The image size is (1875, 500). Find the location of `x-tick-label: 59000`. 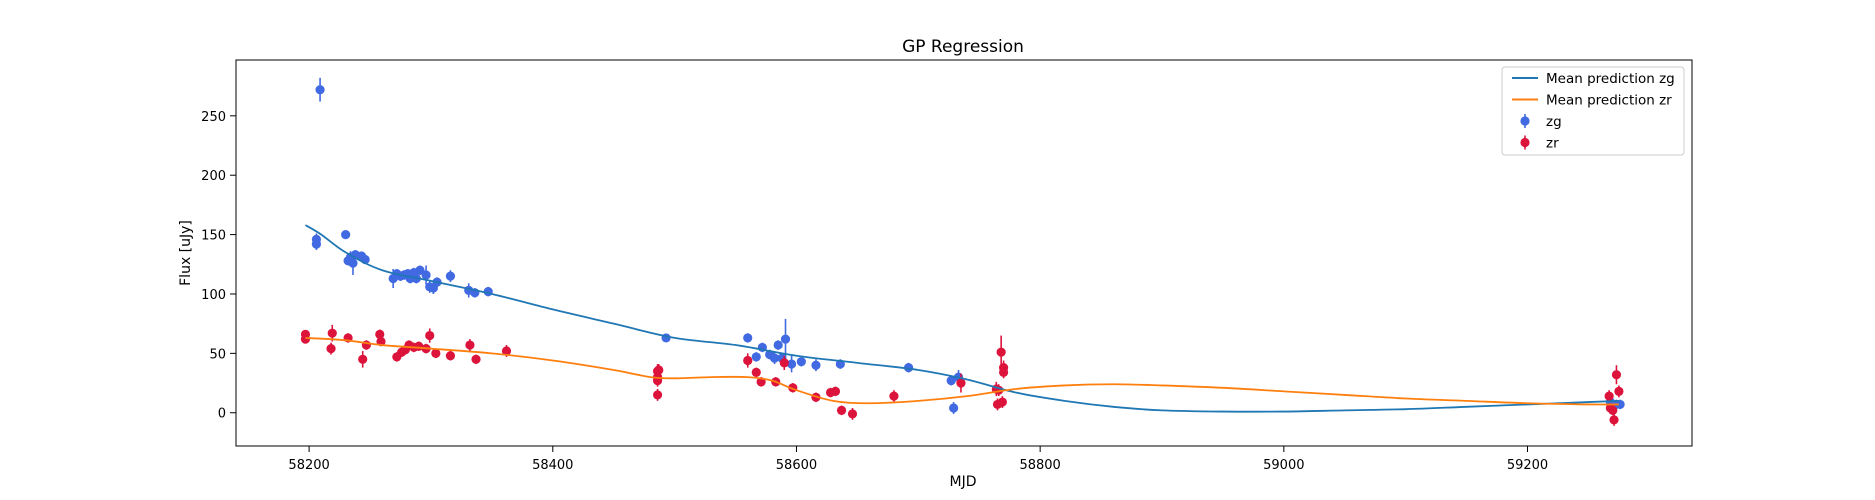

x-tick-label: 59000 is located at coordinates (1283, 465).